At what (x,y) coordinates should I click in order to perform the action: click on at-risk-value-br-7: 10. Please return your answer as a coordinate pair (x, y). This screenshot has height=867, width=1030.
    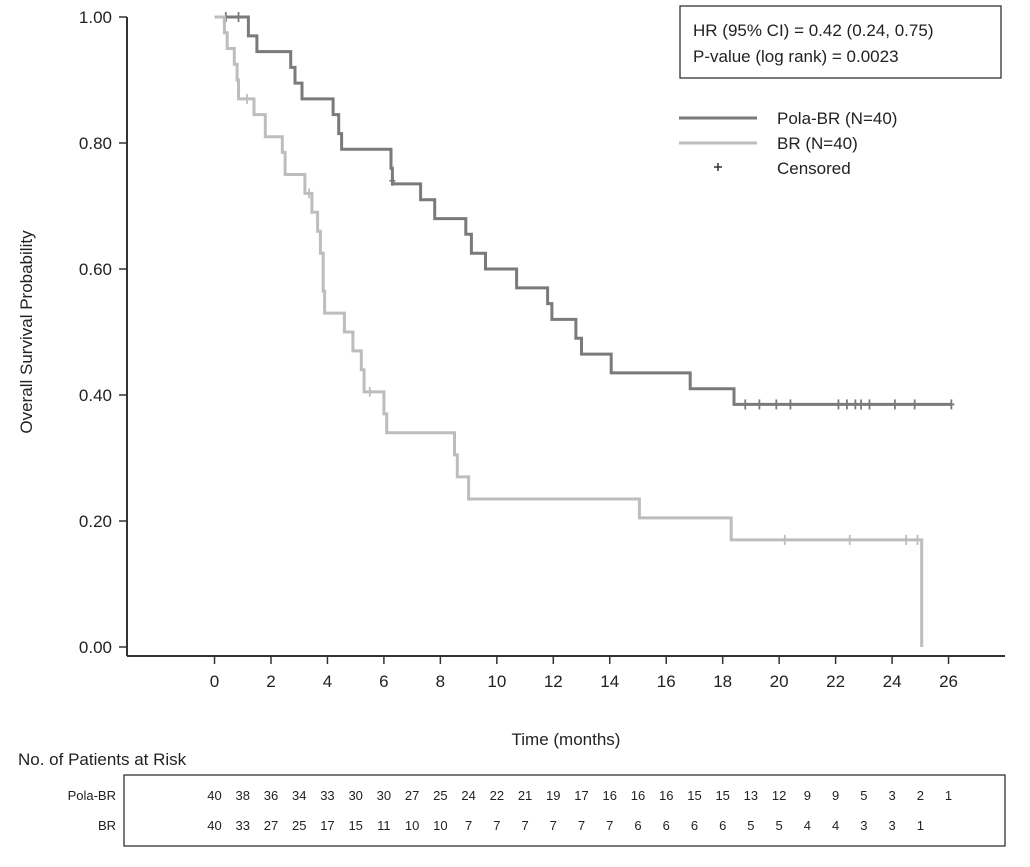
    Looking at the image, I should click on (412, 825).